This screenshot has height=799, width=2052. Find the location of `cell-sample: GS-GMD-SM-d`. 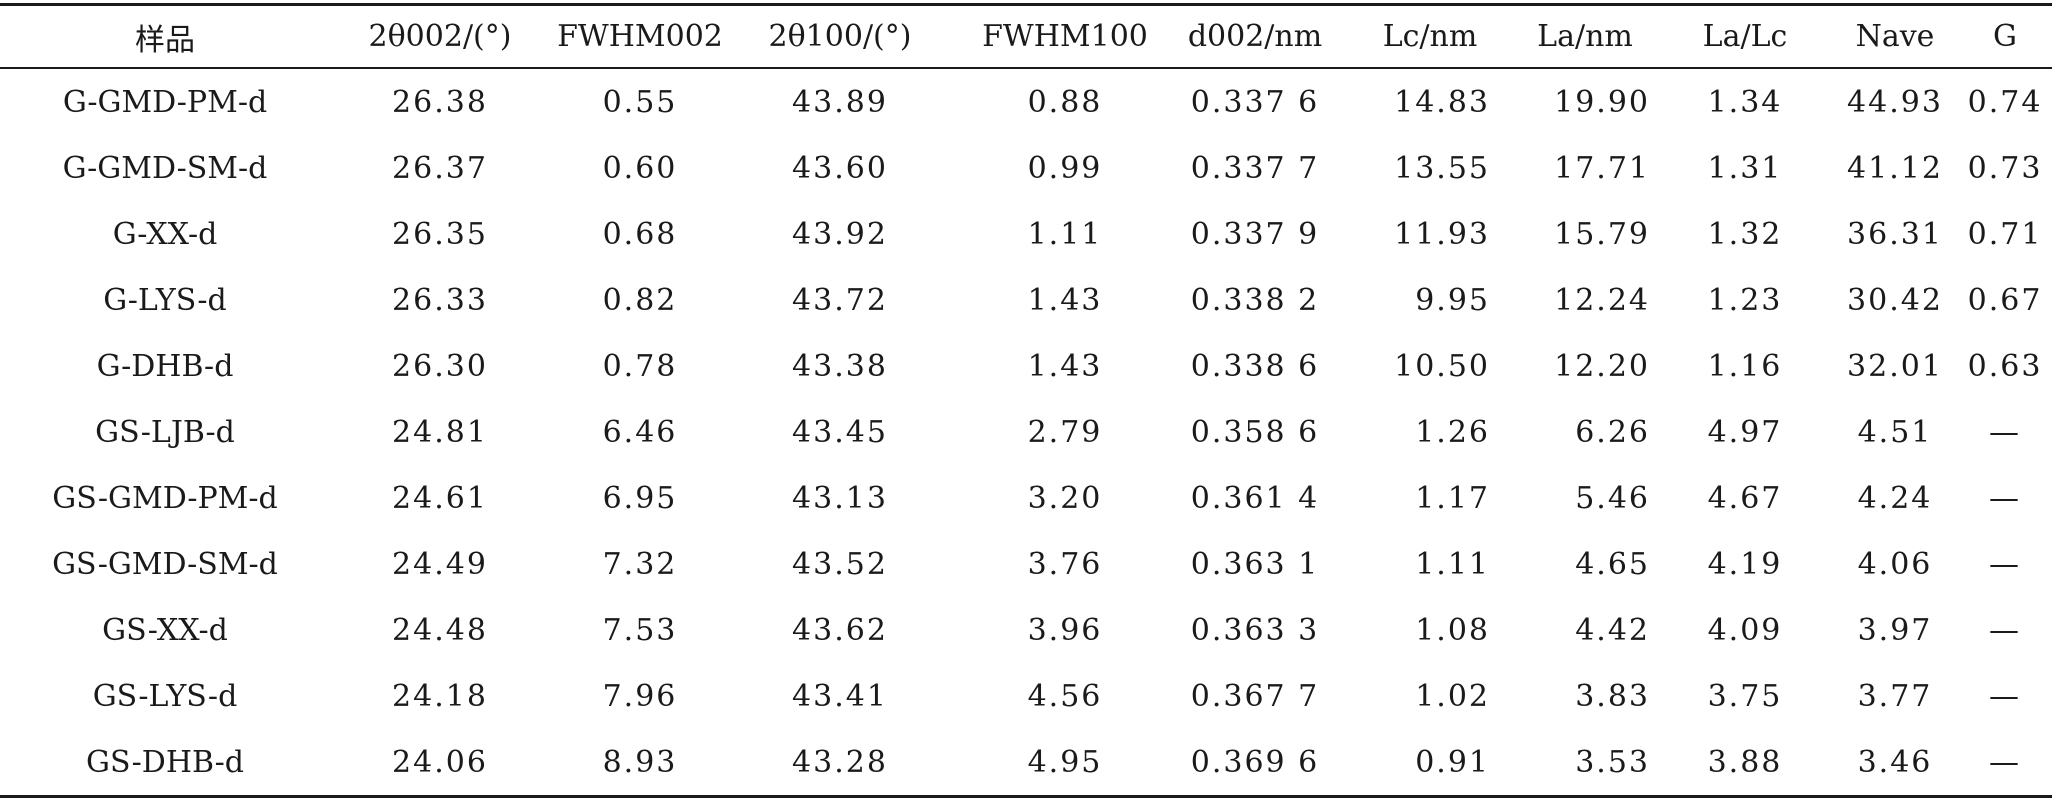

cell-sample: GS-GMD-SM-d is located at coordinates (165, 564).